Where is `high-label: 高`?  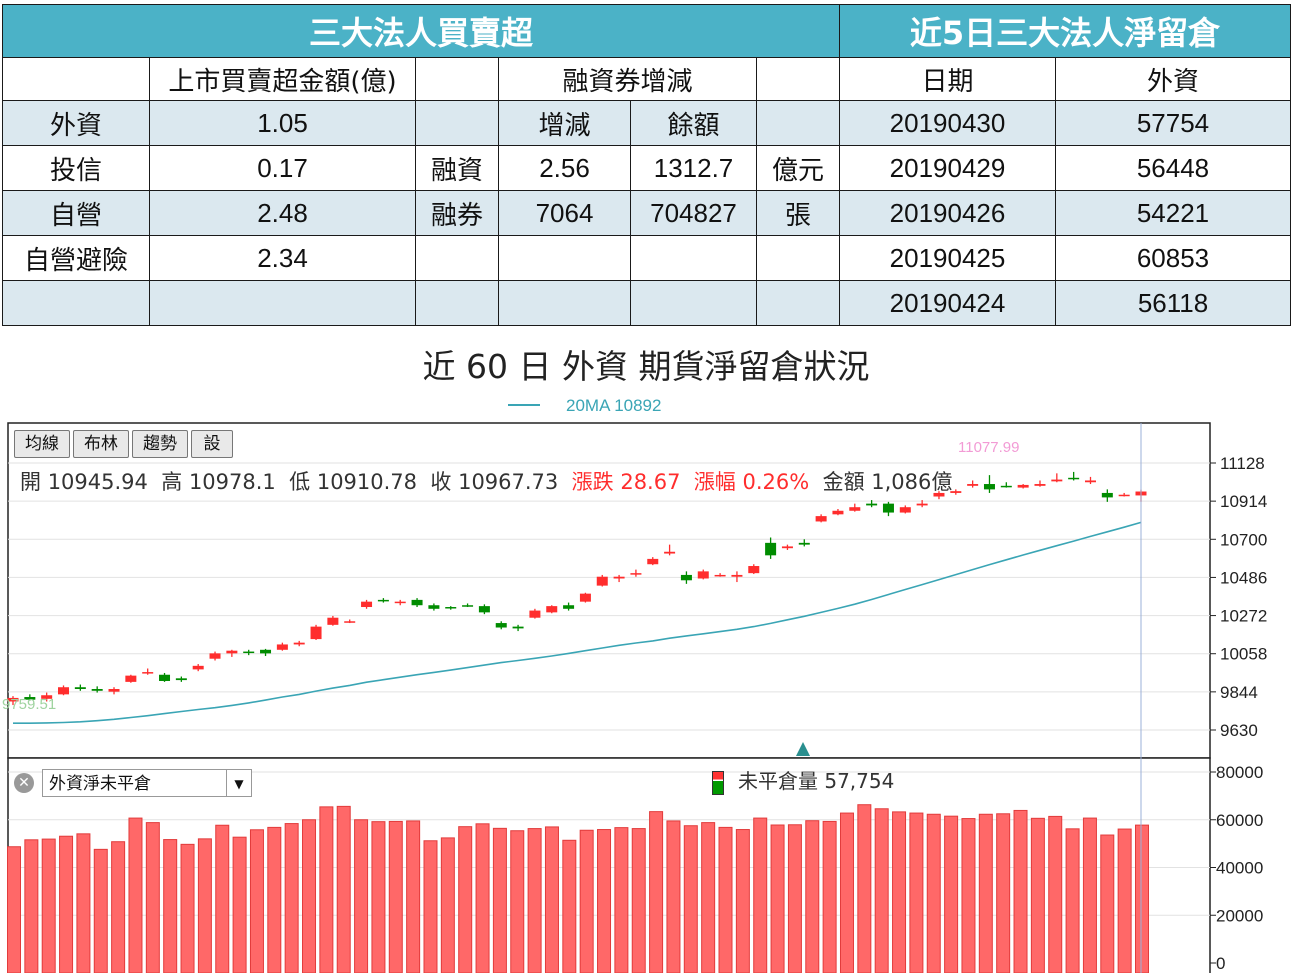
high-label: 高 is located at coordinates (172, 482).